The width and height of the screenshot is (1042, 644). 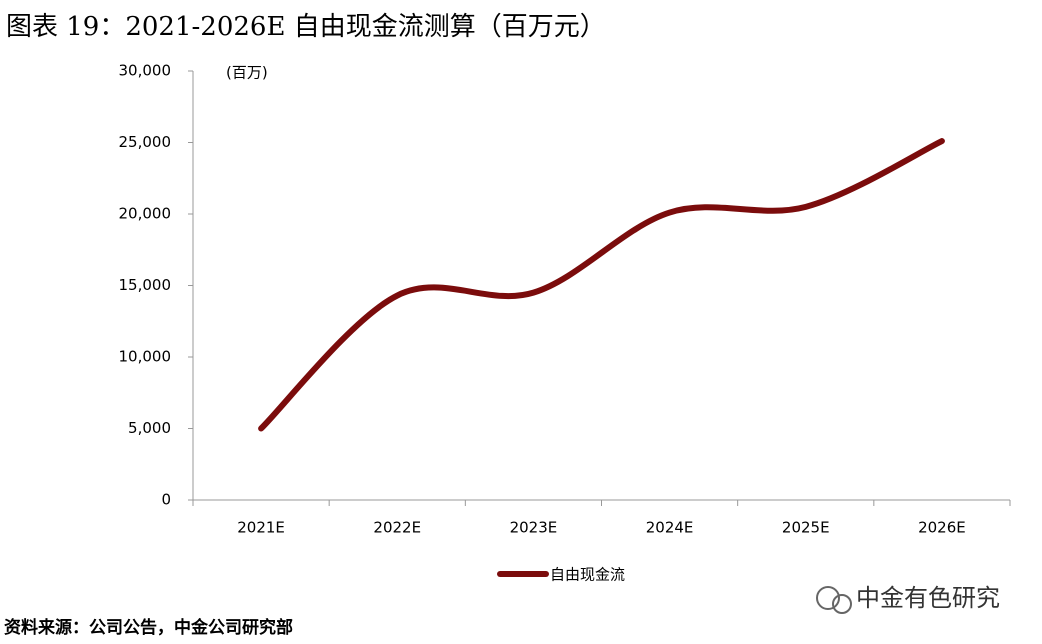 I want to click on x-tick-label: 2023E, so click(x=534, y=528).